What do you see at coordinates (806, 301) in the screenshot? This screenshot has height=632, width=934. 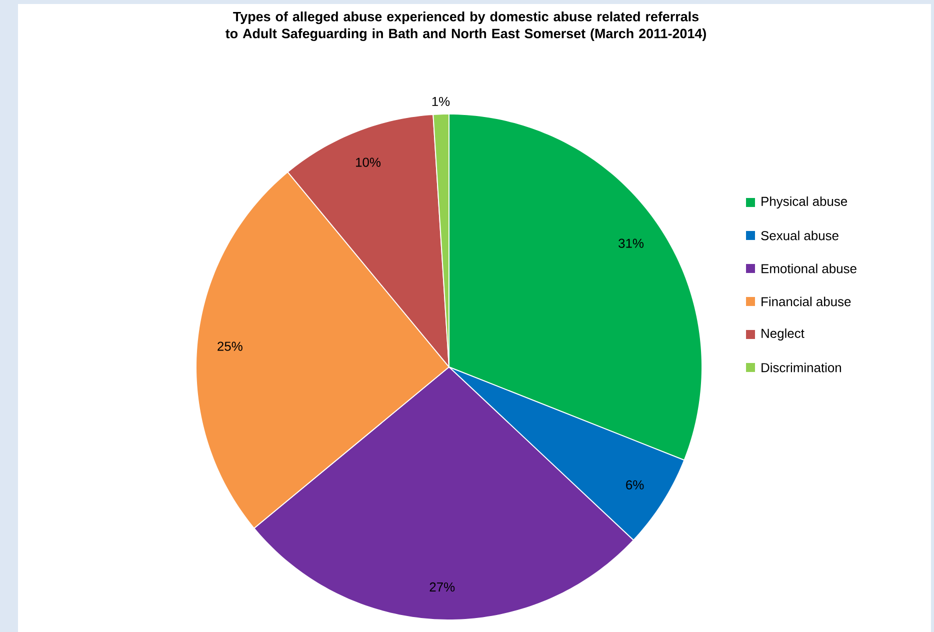 I see `legend-label: Financial abuse` at bounding box center [806, 301].